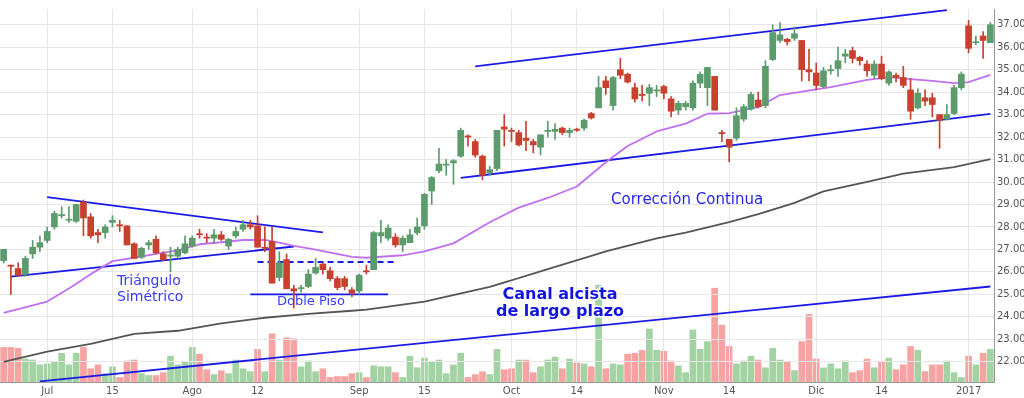 The image size is (1024, 398). What do you see at coordinates (968, 390) in the screenshot?
I see `x-tick-label: 2017` at bounding box center [968, 390].